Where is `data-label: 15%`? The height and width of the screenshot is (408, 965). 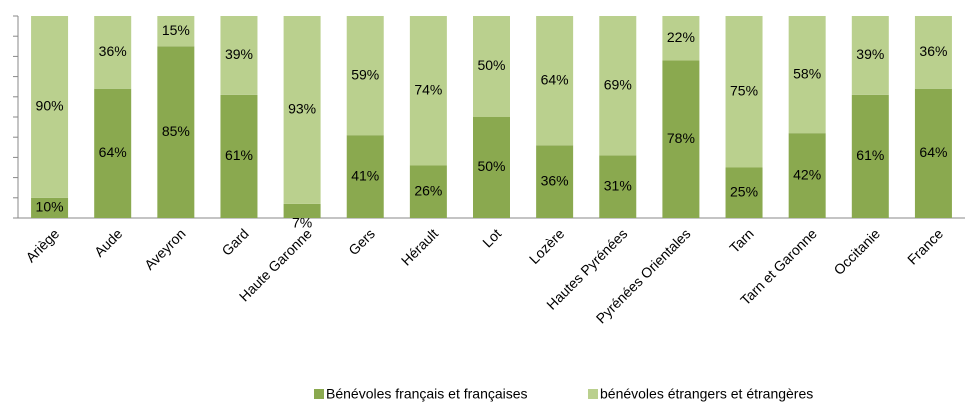
data-label: 15% is located at coordinates (176, 30).